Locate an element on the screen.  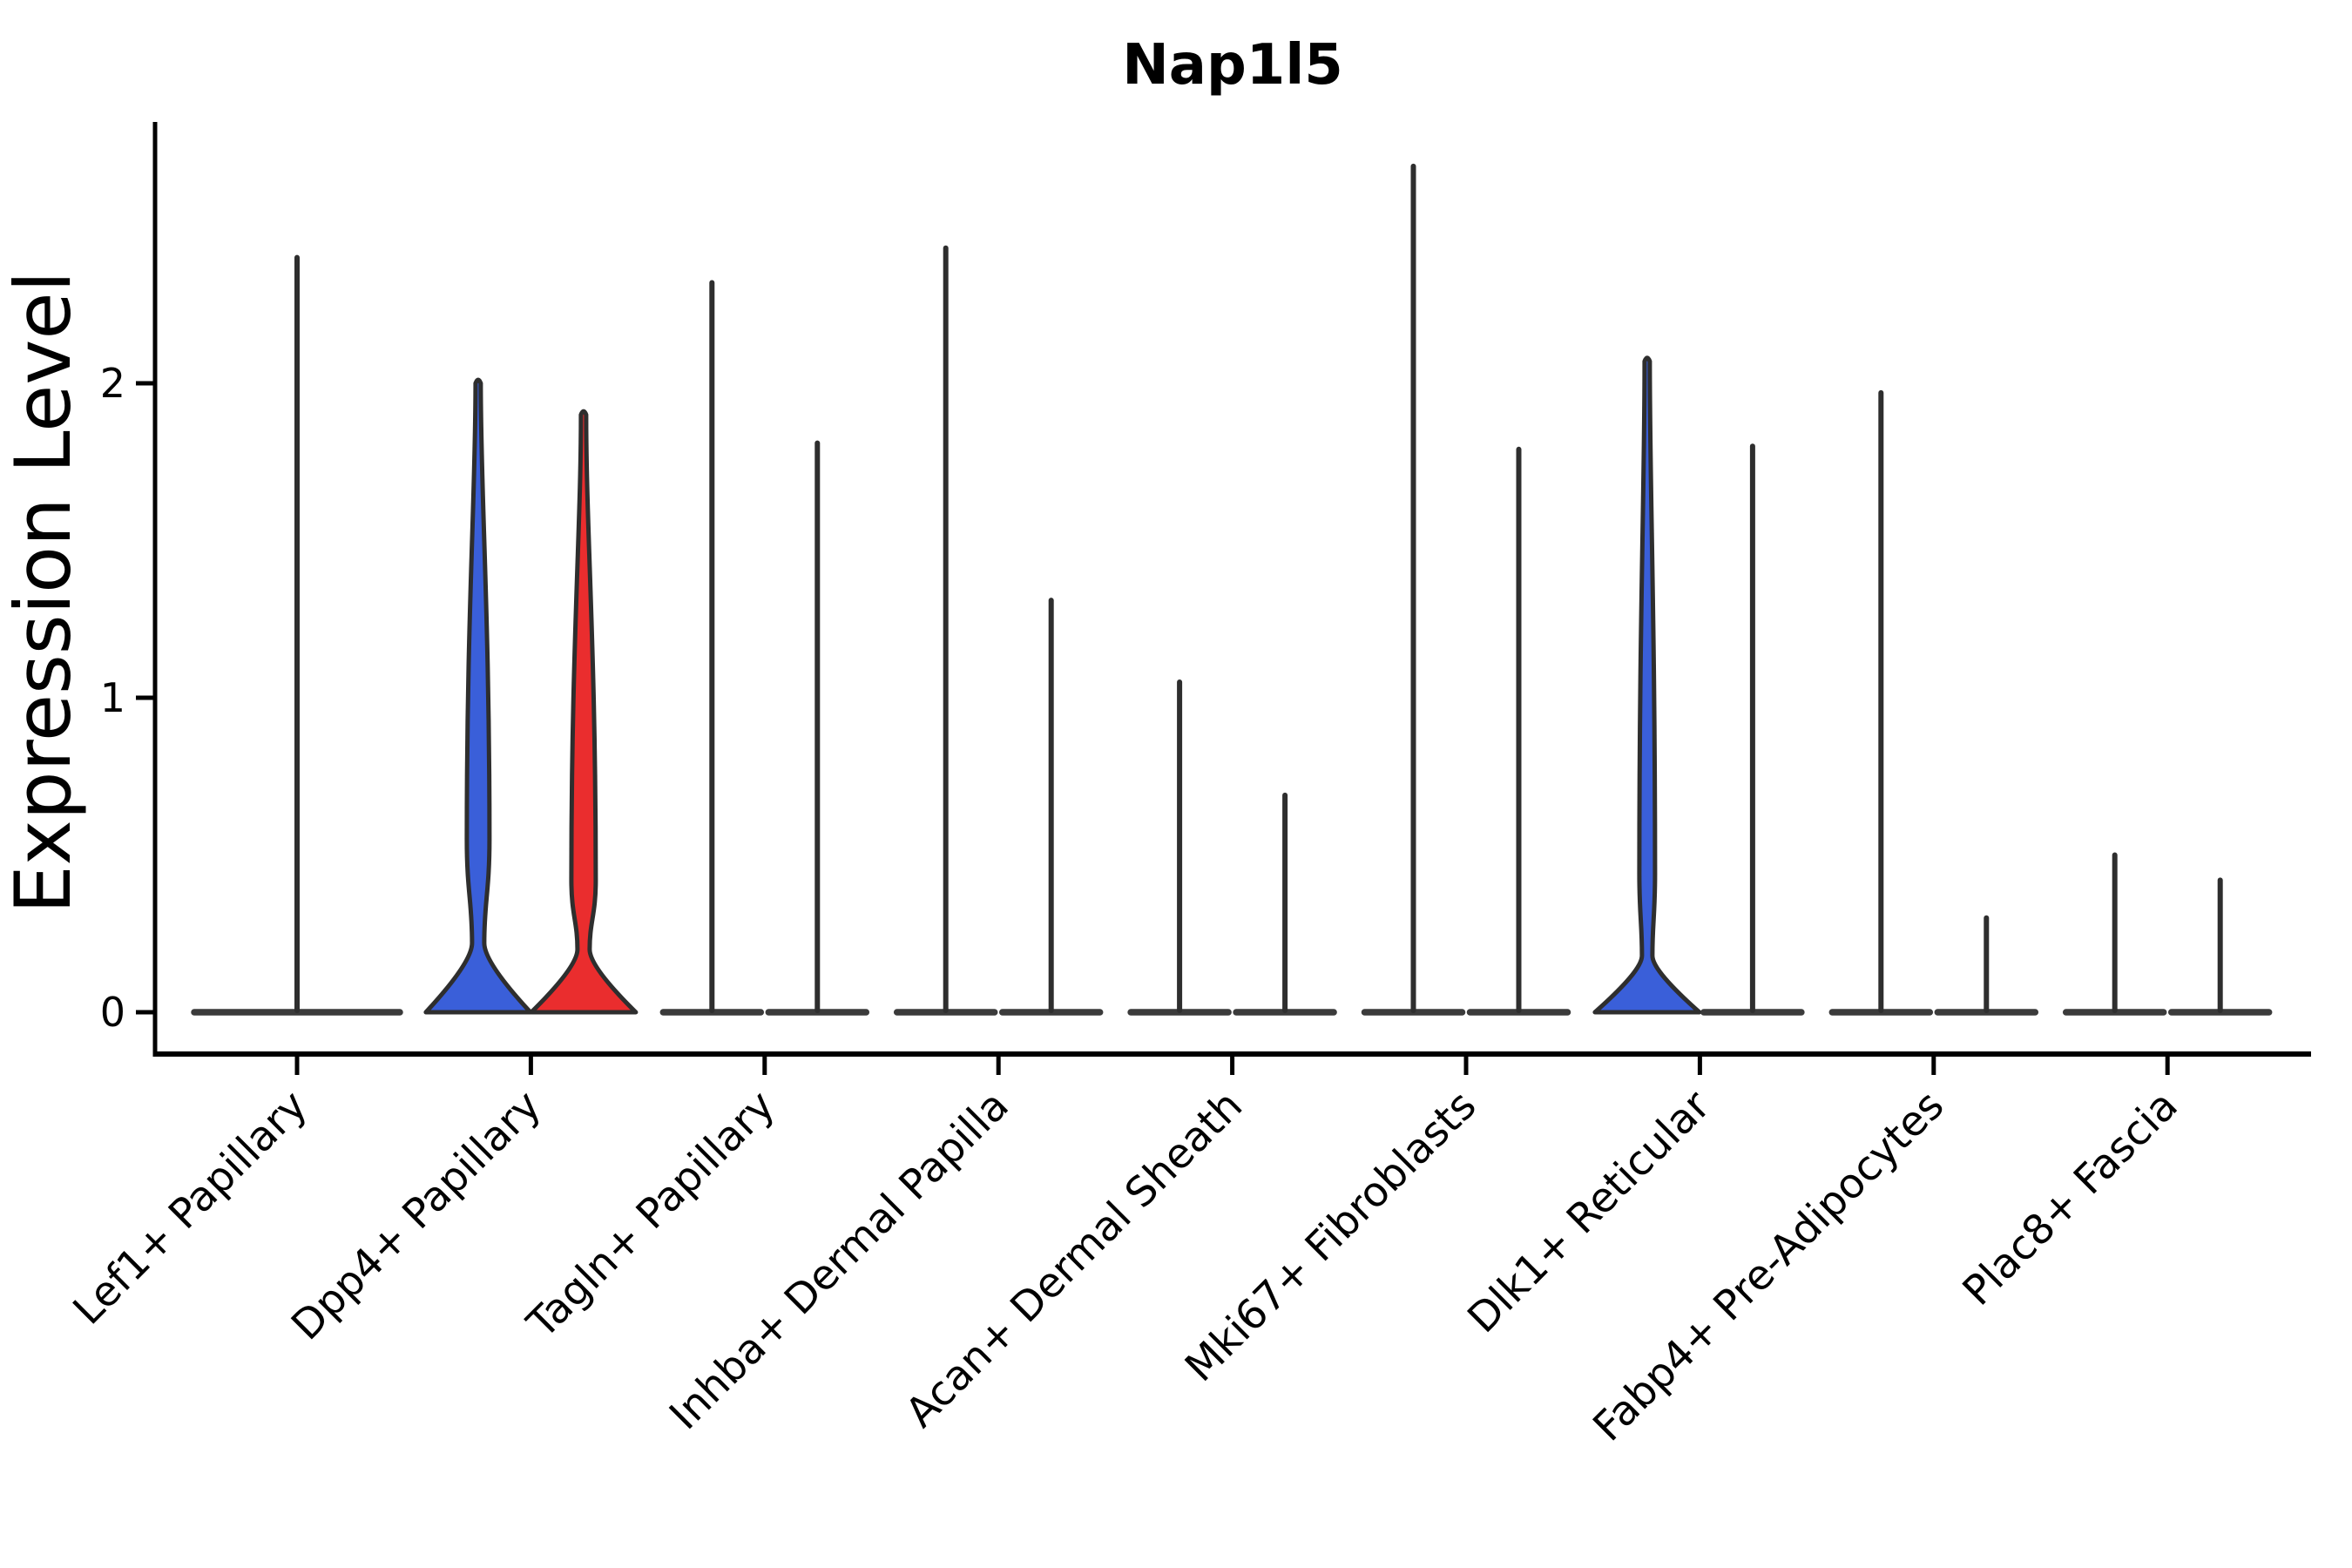
x-tick-label: Tagln+ Papillary is located at coordinates (650, 1215).